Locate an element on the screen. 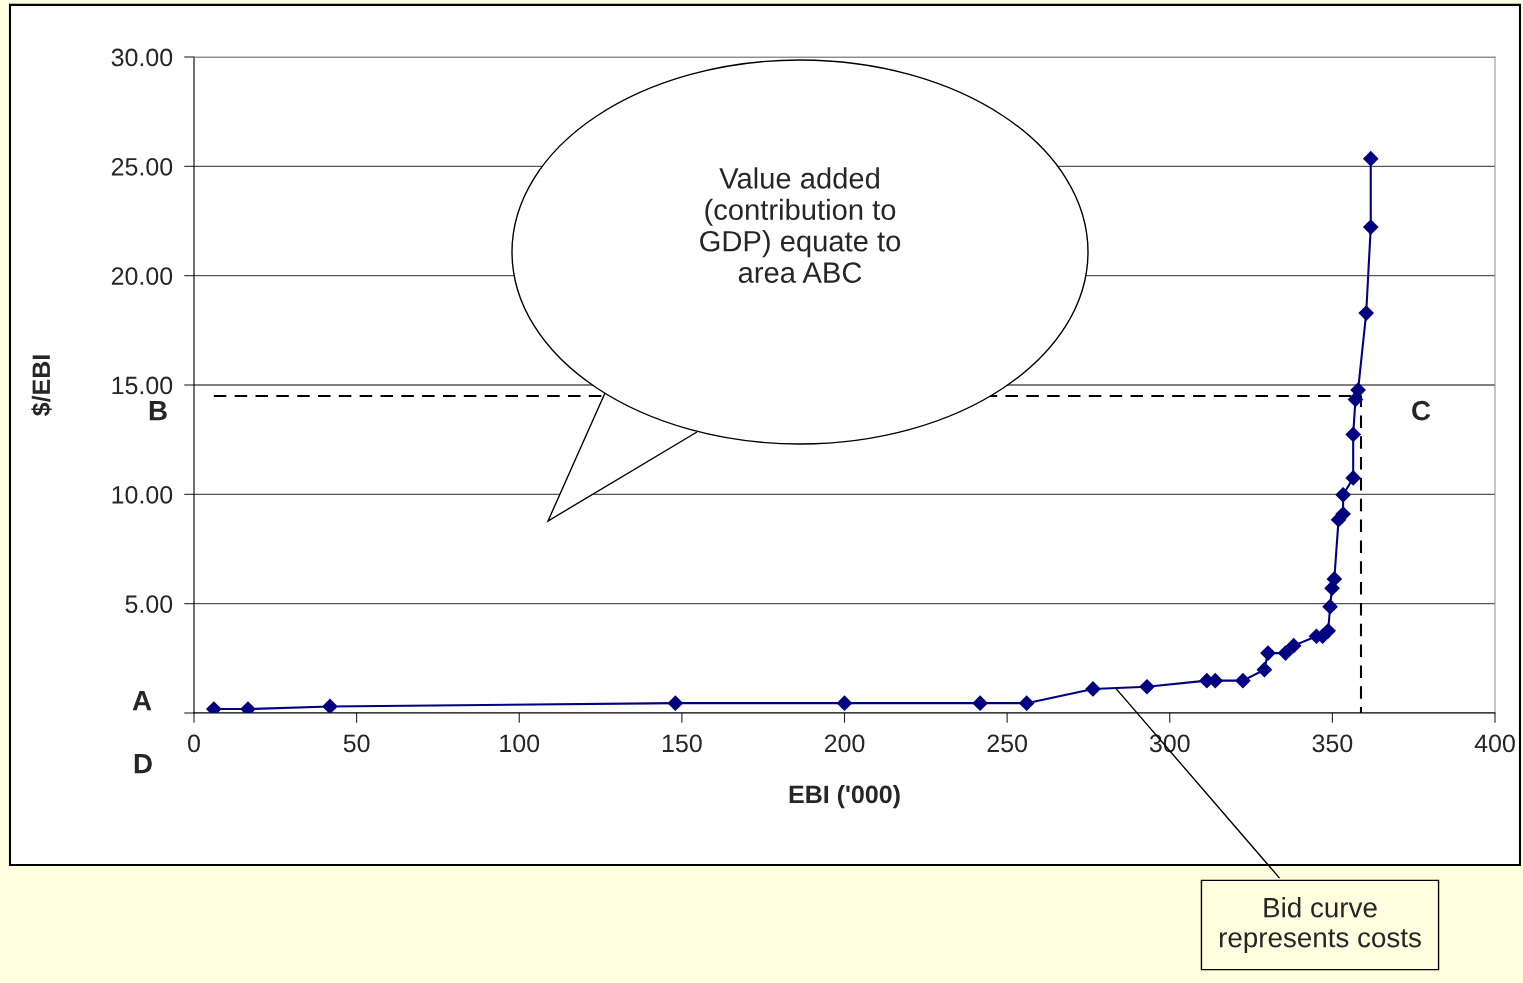 The height and width of the screenshot is (983, 1523). x-tick-label: 200 is located at coordinates (844, 743).